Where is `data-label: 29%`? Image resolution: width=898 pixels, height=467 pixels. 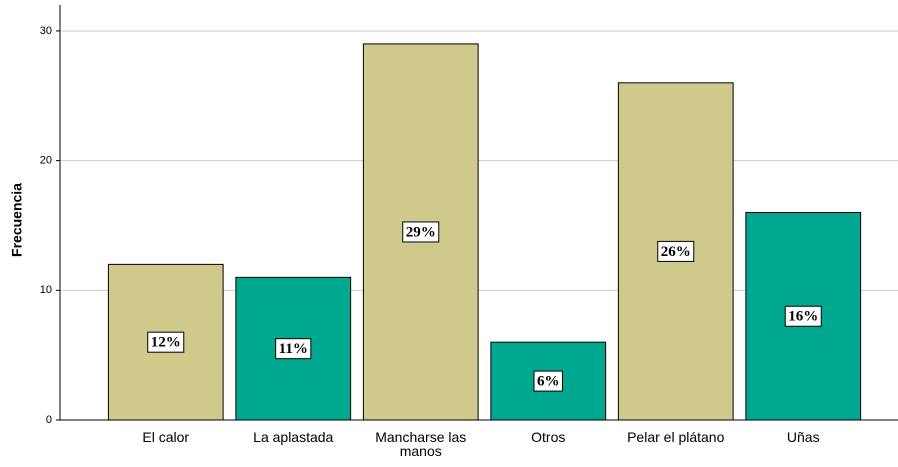
data-label: 29% is located at coordinates (421, 232).